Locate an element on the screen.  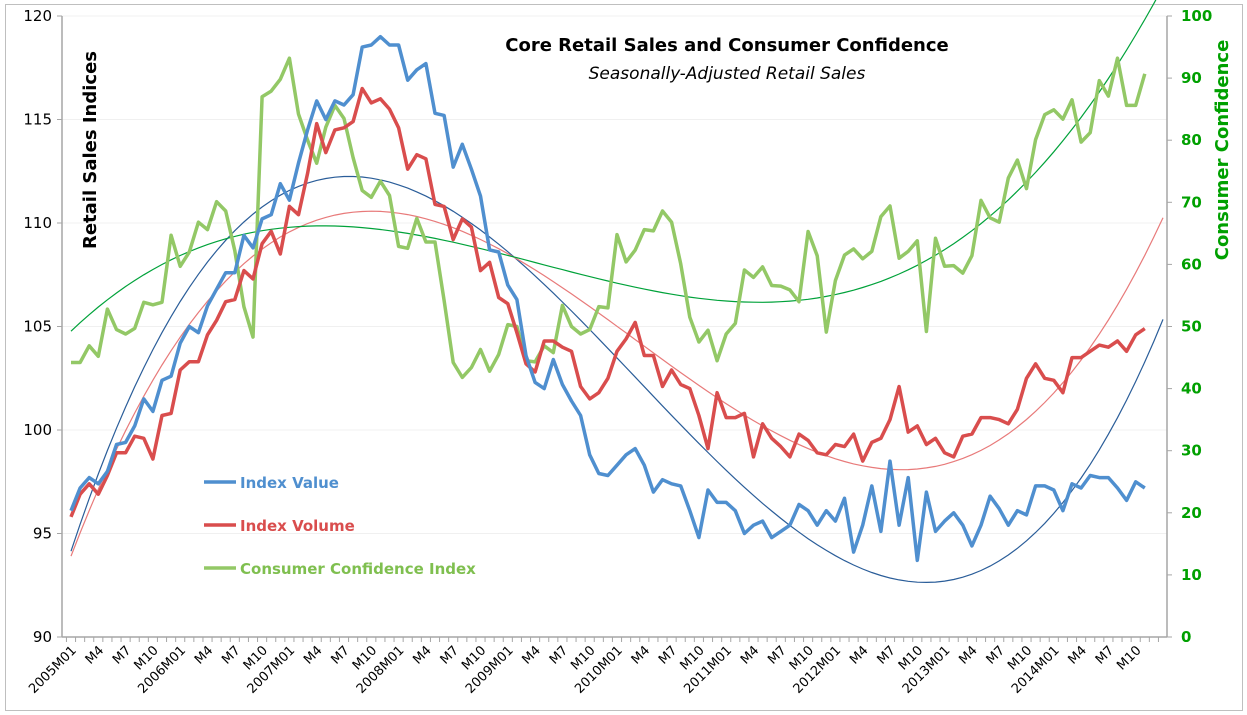
x-tick-label: 2005M01 is located at coordinates (53, 670).